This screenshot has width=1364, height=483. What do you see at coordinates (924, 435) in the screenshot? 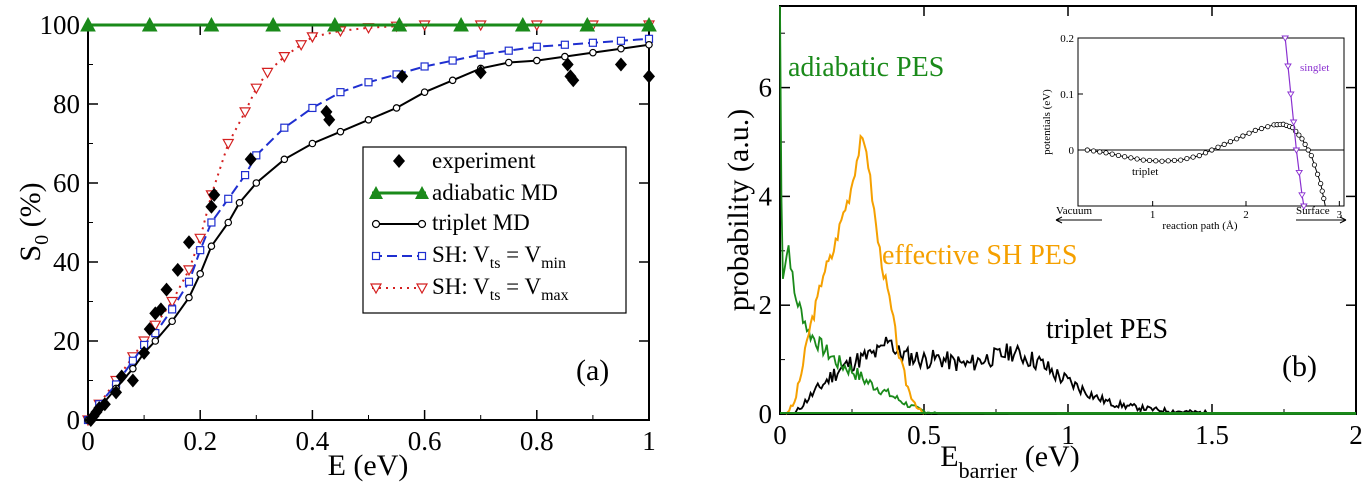
I see `x-tick-label: 0.5` at bounding box center [924, 435].